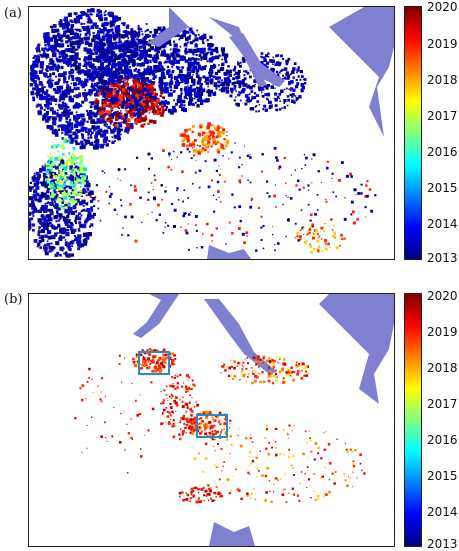 Image resolution: width=459 pixels, height=551 pixels. Describe the element at coordinates (442, 544) in the screenshot. I see `panel-b-colorbar-tick-2013: 2013` at that location.